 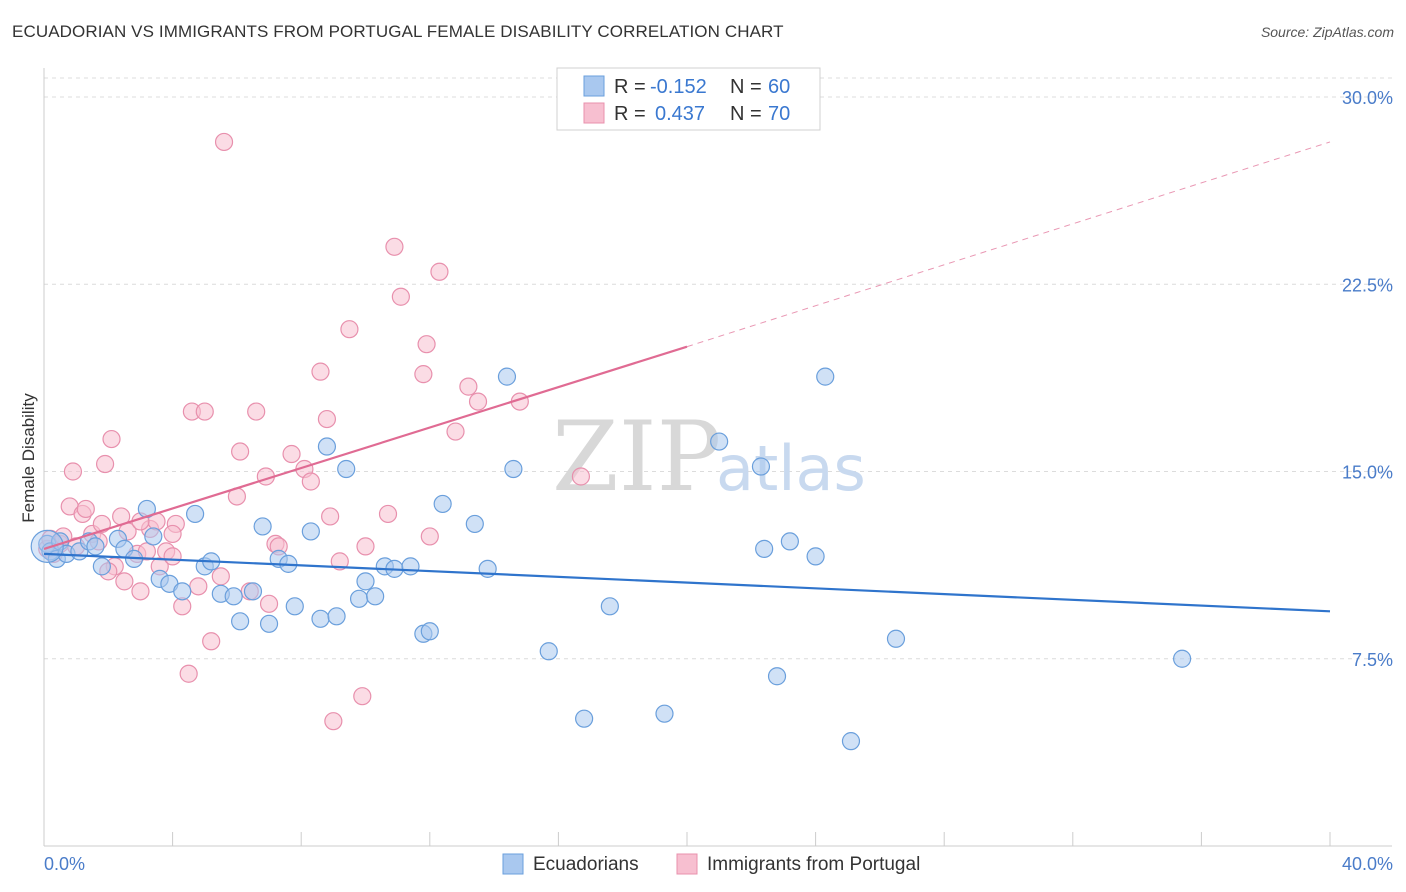 What do you see at coordinates (365, 447) in the screenshot?
I see `portugal-trend-line` at bounding box center [365, 447].